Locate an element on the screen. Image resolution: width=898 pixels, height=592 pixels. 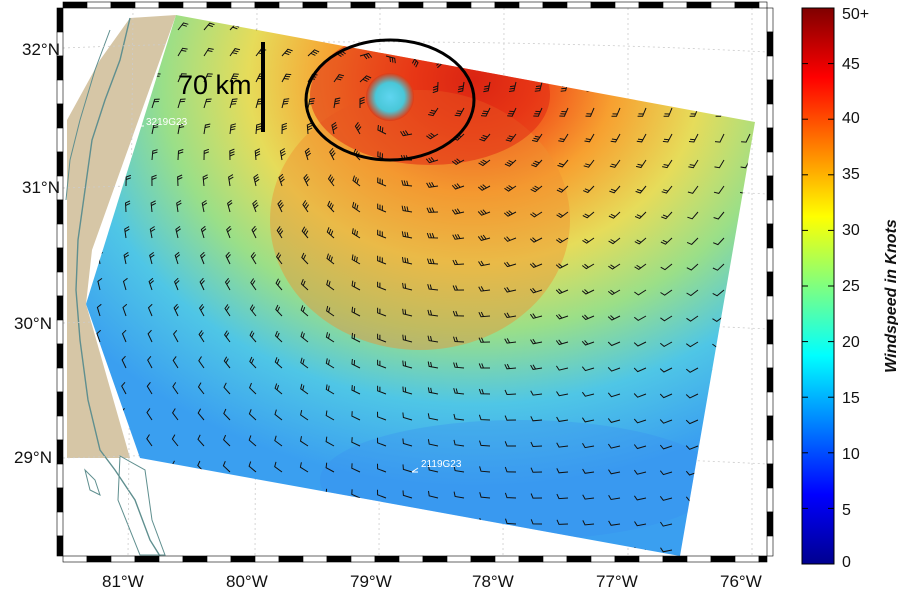
buoy-marker-south is located at coordinates (415, 470).